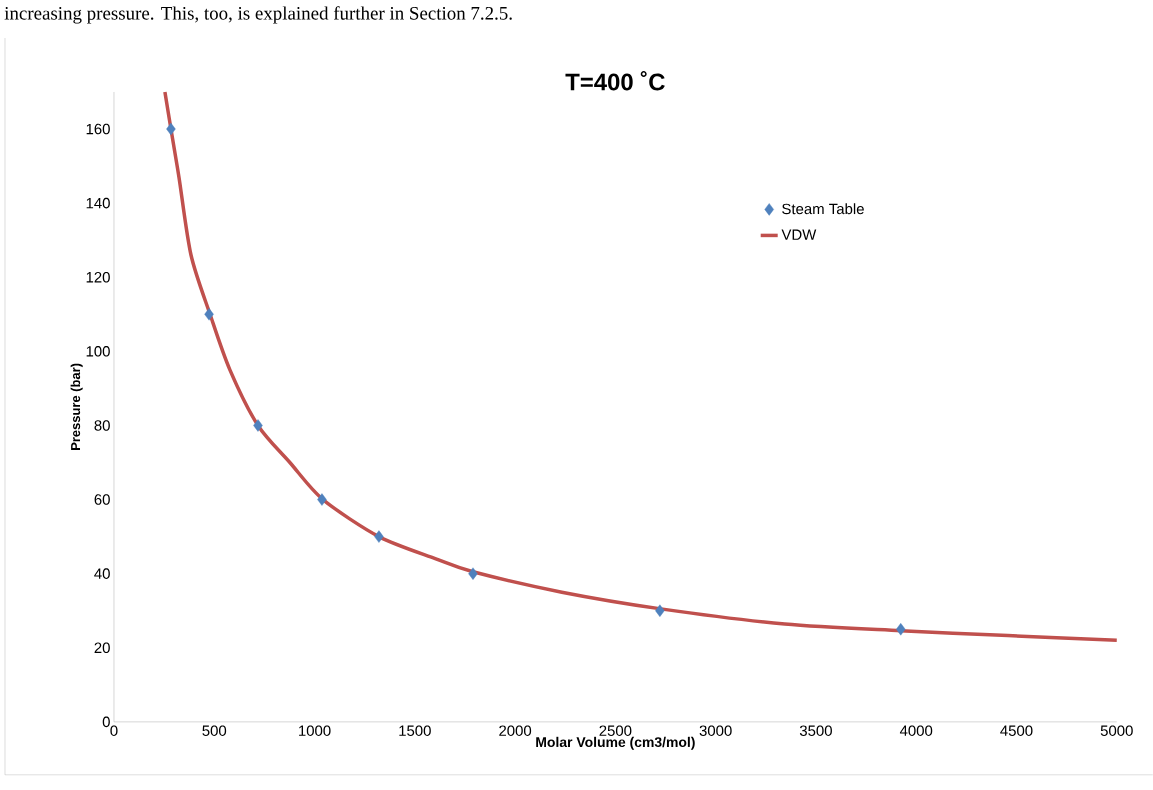 The height and width of the screenshot is (790, 1153). Describe the element at coordinates (98, 129) in the screenshot. I see `y-tick-label: 160` at that location.